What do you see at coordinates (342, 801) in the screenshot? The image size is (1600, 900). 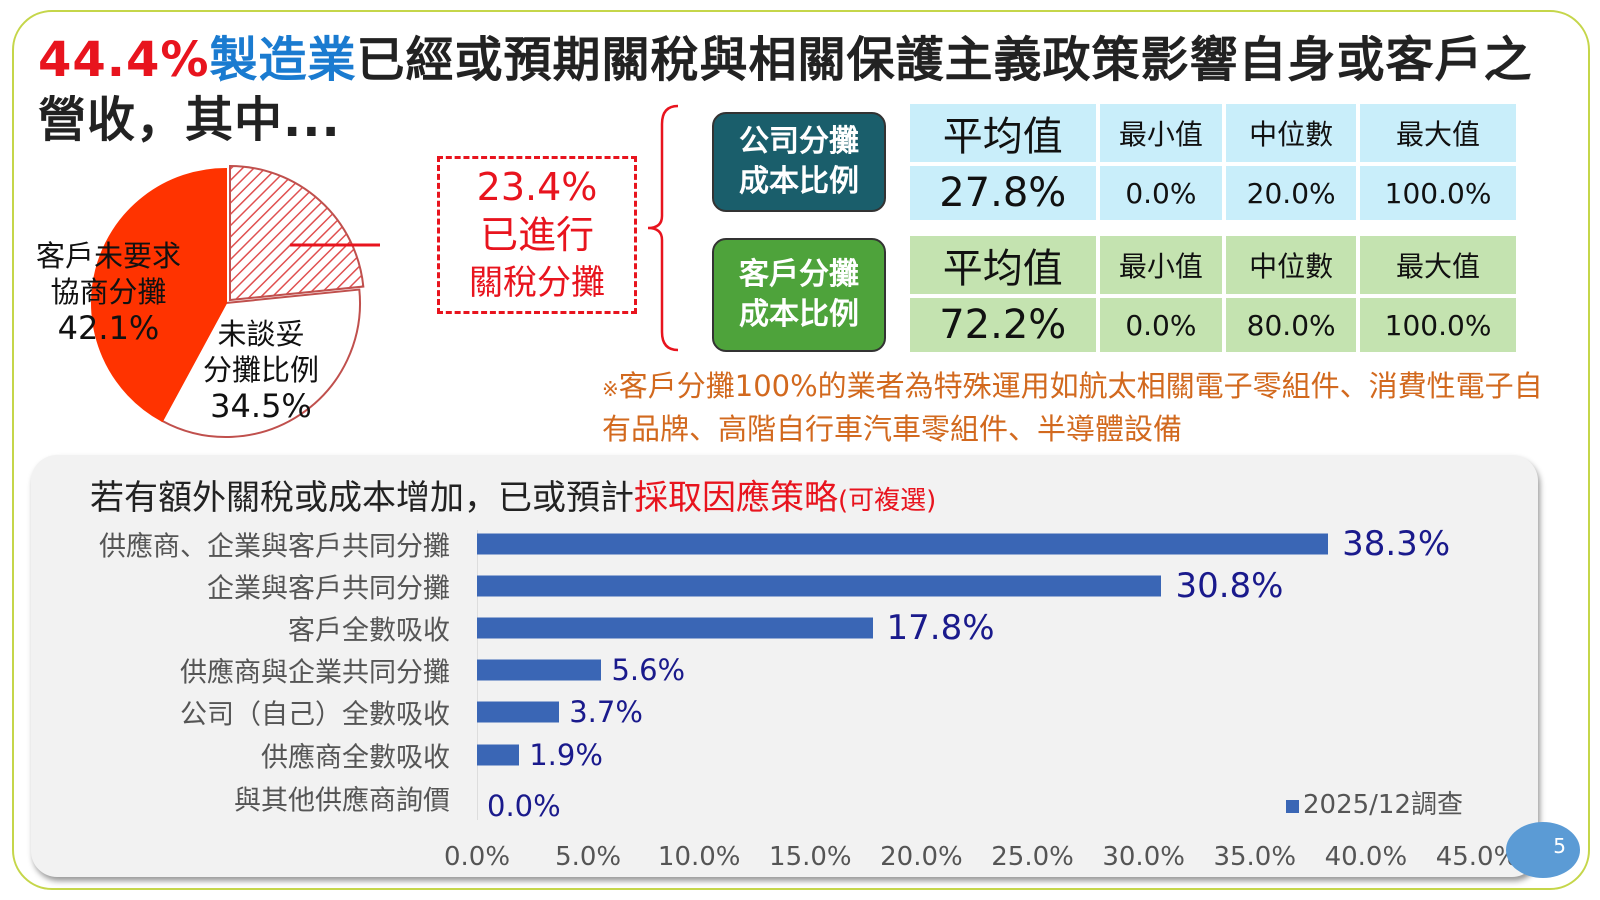 I see `category-label: 與其他供應商詢價` at bounding box center [342, 801].